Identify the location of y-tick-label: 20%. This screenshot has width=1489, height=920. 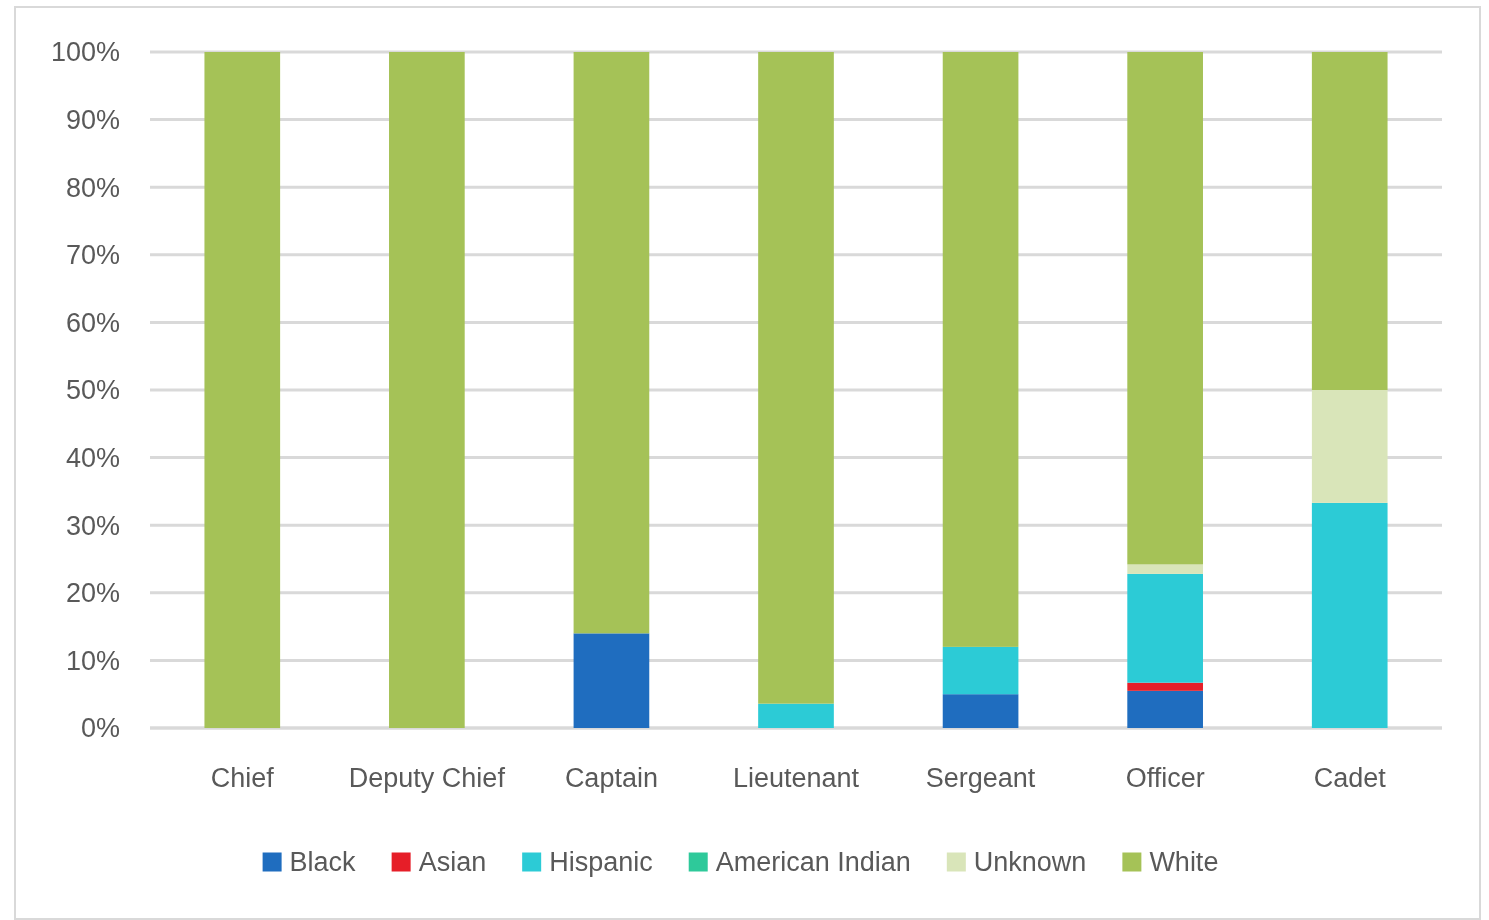
(92, 593).